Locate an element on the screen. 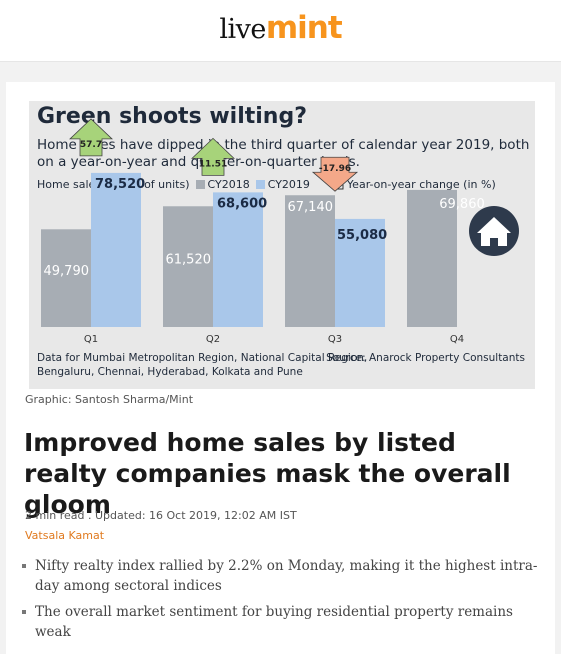 The width and height of the screenshot is (561, 654). infographic-title: Green shoots wilting? is located at coordinates (172, 116).